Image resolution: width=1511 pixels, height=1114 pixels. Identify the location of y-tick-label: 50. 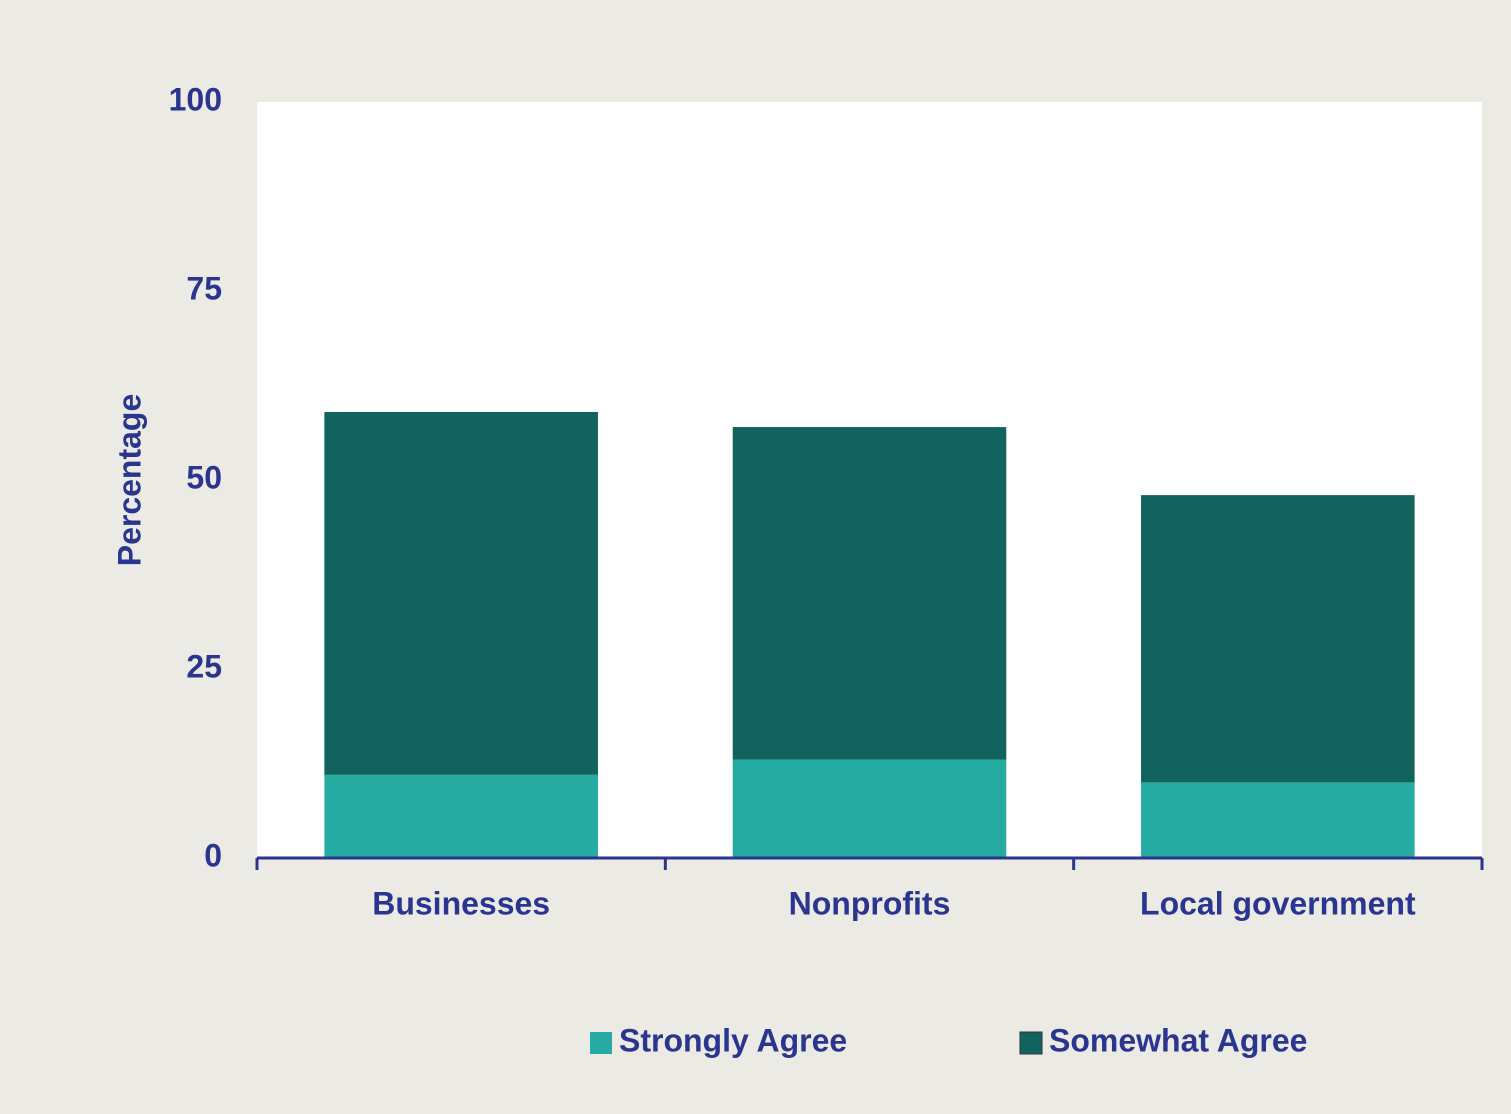
(204, 477).